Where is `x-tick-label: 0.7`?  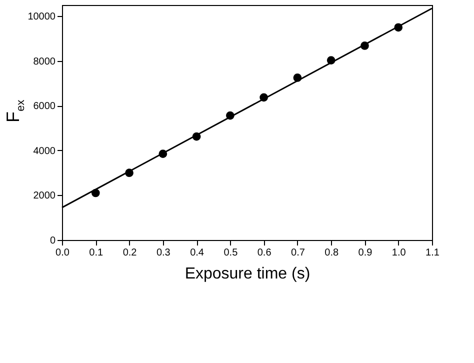 x-tick-label: 0.7 is located at coordinates (298, 253).